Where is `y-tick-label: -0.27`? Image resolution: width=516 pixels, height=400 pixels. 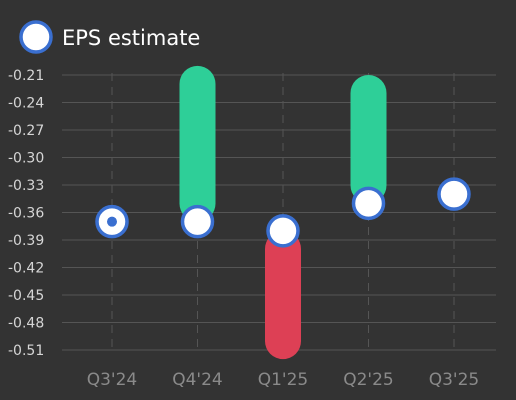
y-tick-label: -0.27 is located at coordinates (26, 131).